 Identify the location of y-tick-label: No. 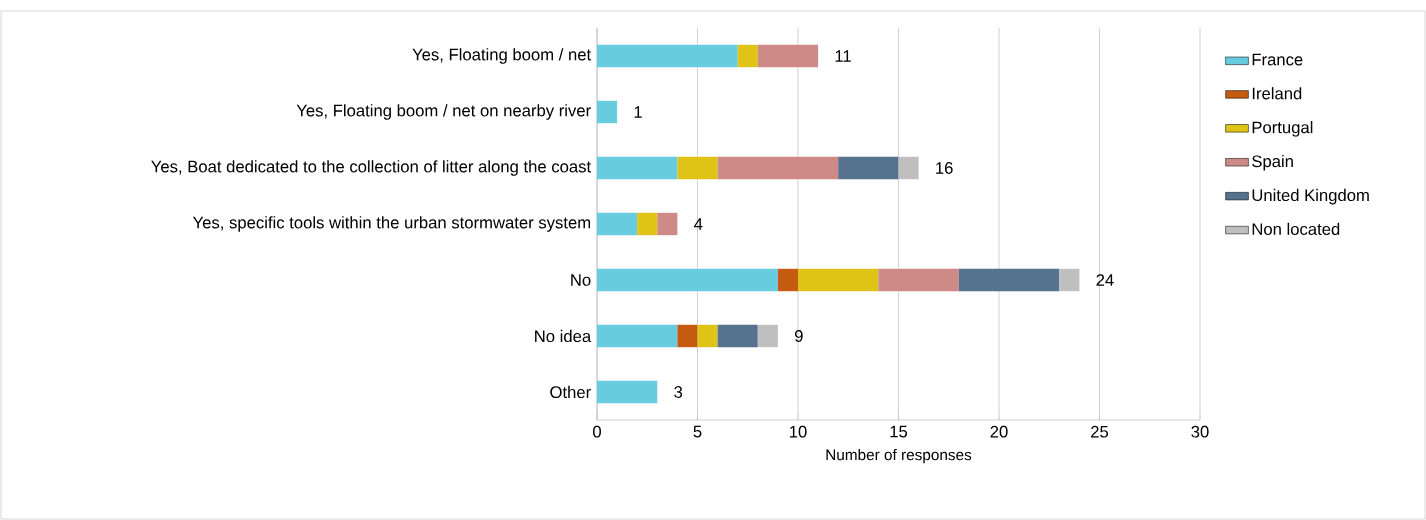
(581, 280).